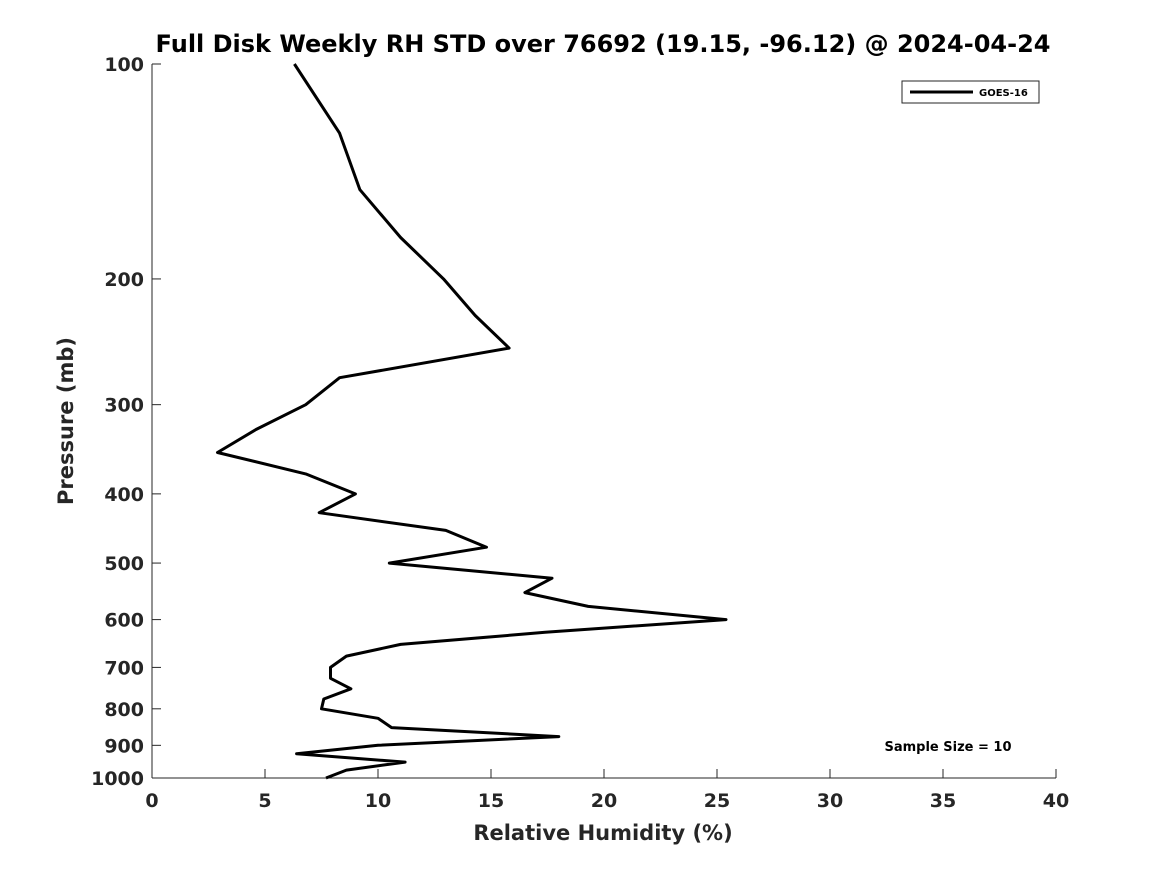 This screenshot has height=875, width=1167. What do you see at coordinates (66, 421) in the screenshot?
I see `y-axis-label: Pressure (mb)` at bounding box center [66, 421].